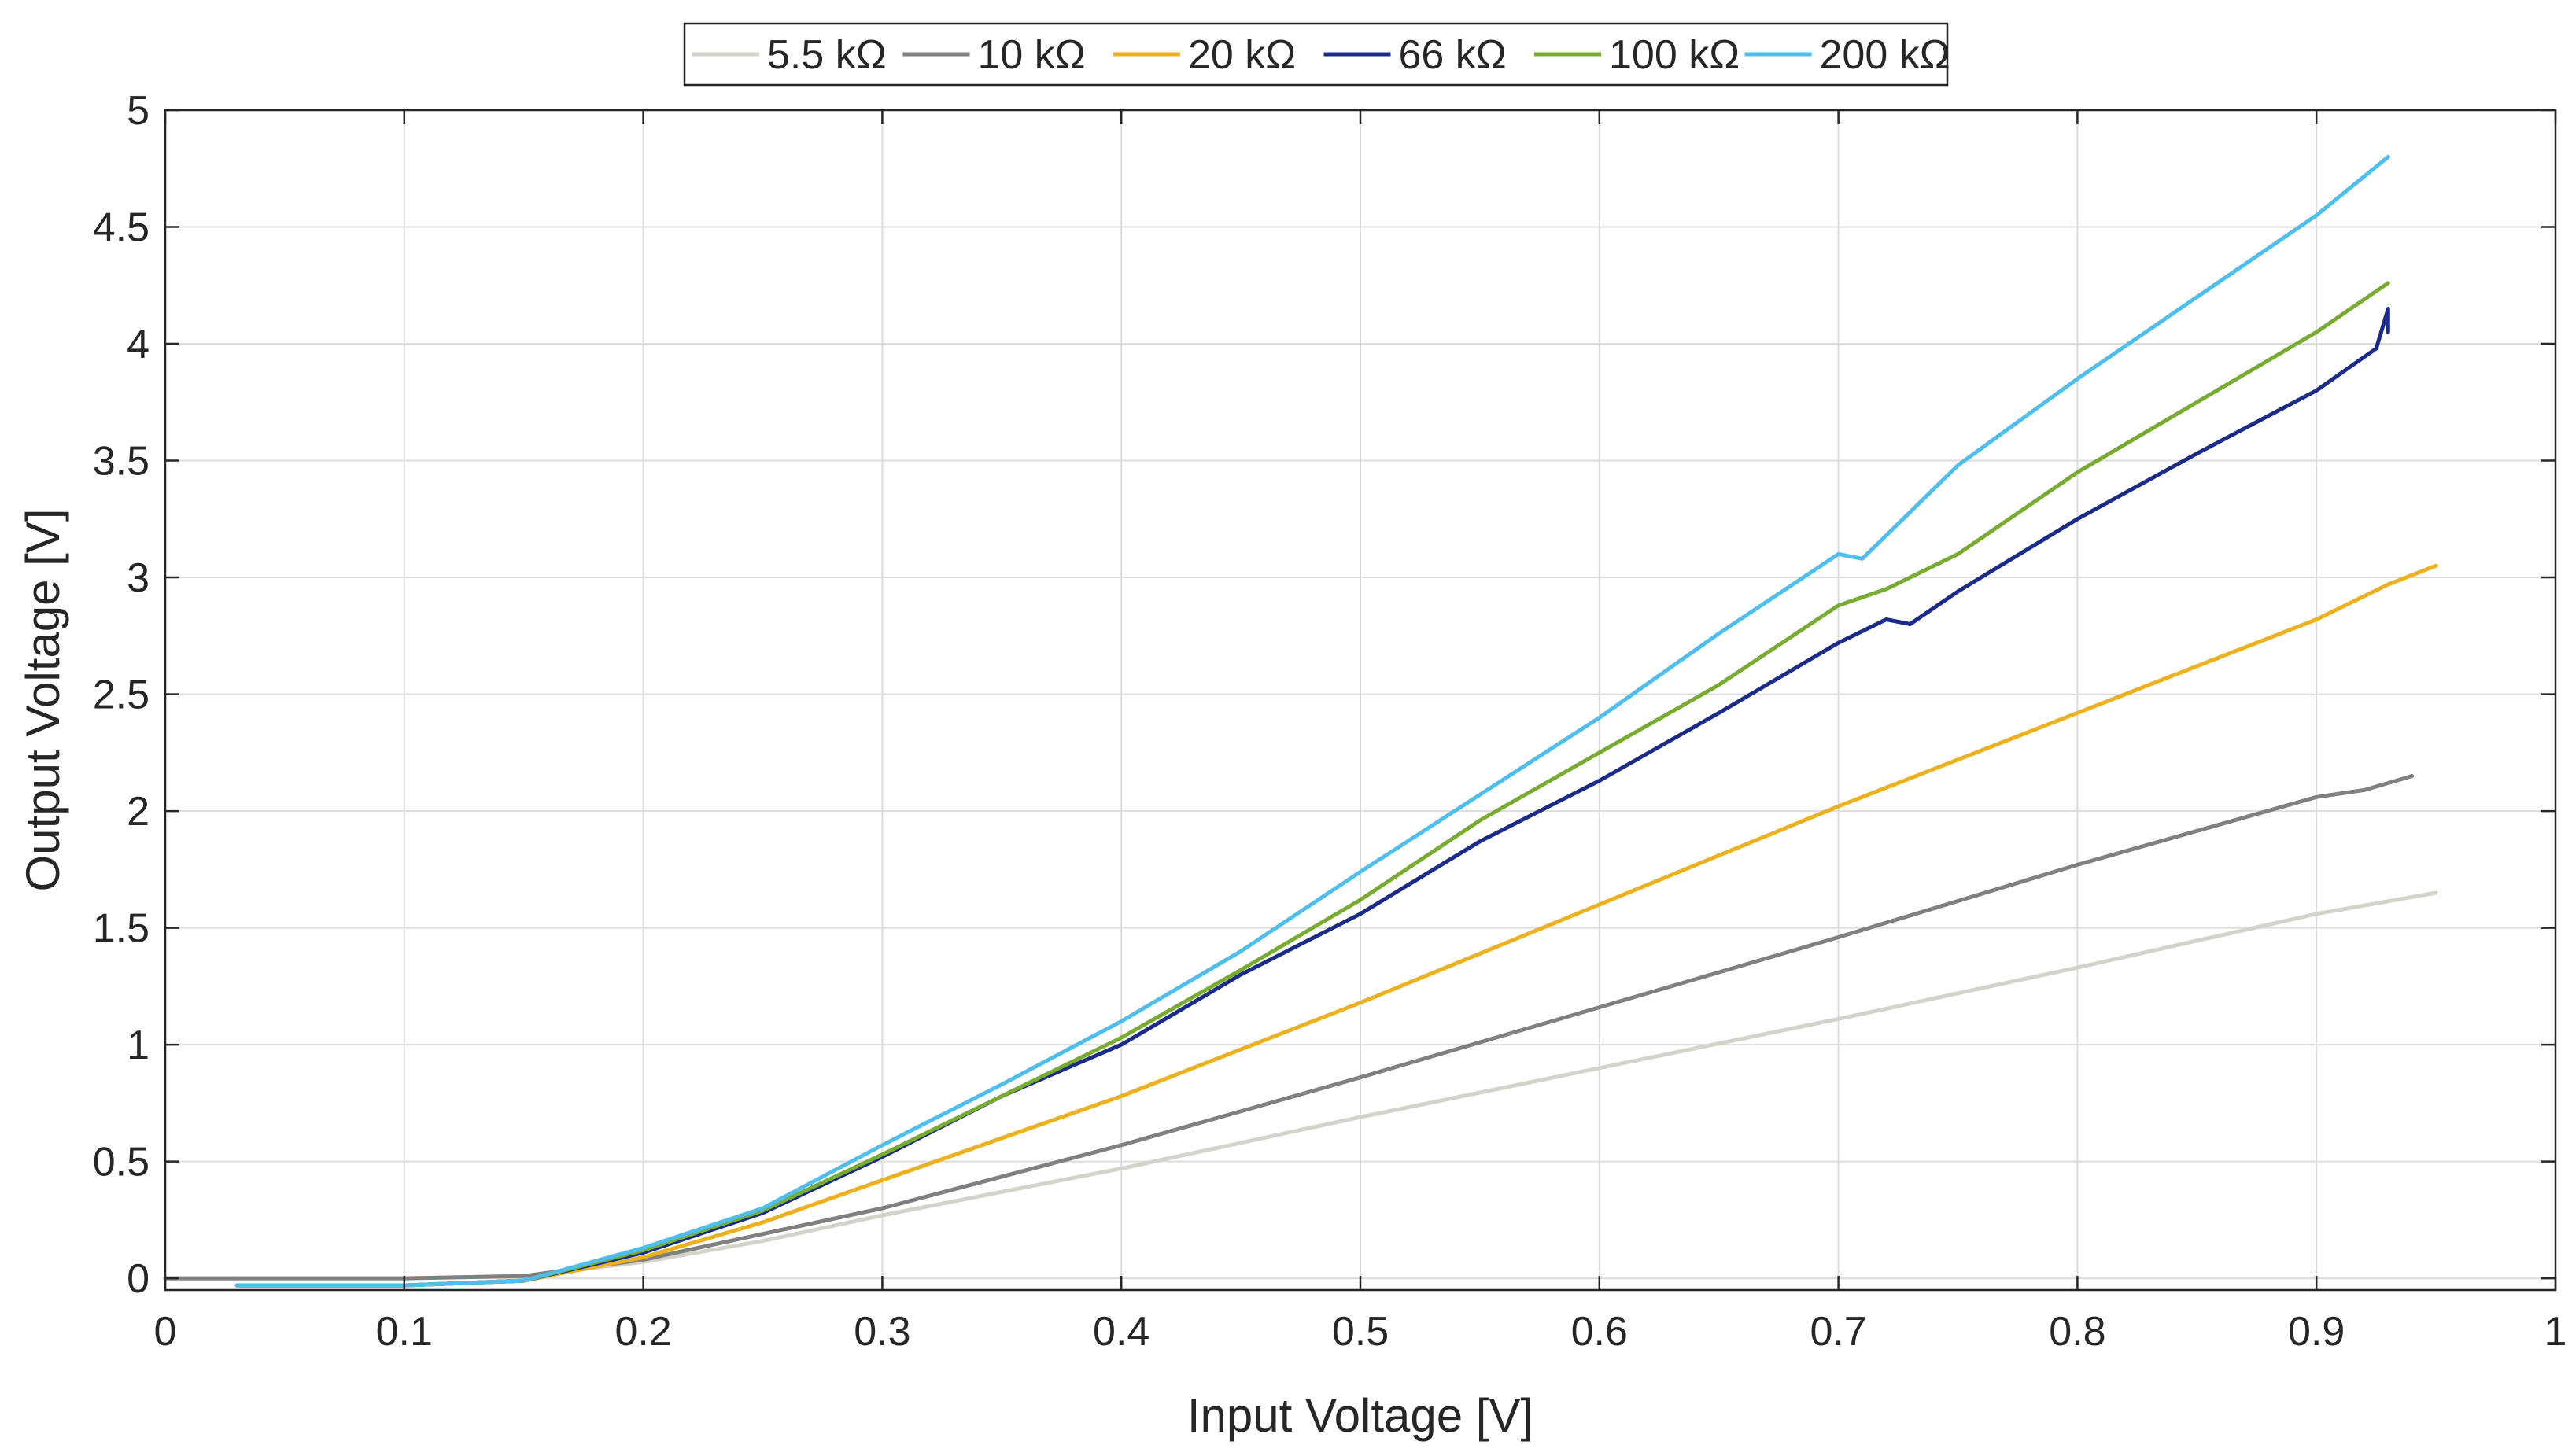 Image resolution: width=2572 pixels, height=1456 pixels. Describe the element at coordinates (1838, 1332) in the screenshot. I see `x-tick-label: 0.7` at that location.